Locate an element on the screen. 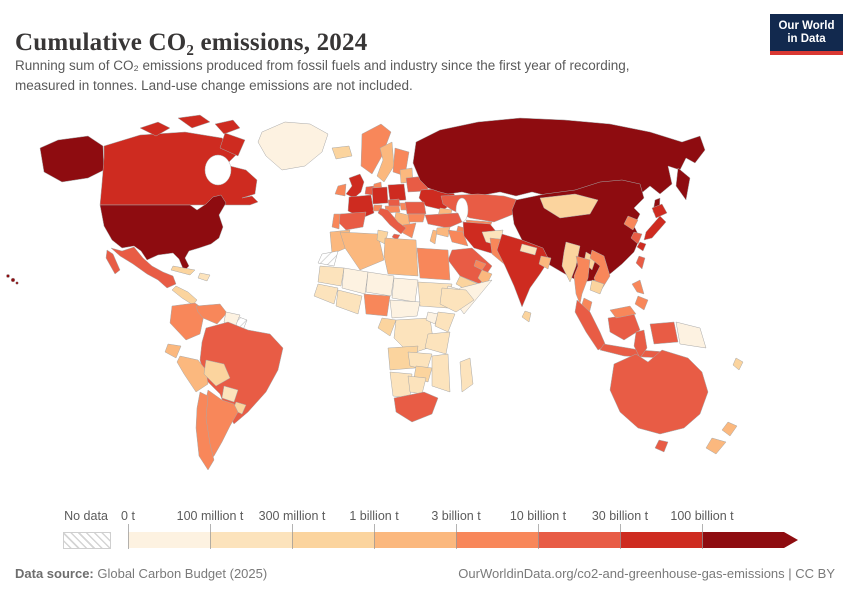 Image resolution: width=850 pixels, height=600 pixels. country-philippines is located at coordinates (638, 287).